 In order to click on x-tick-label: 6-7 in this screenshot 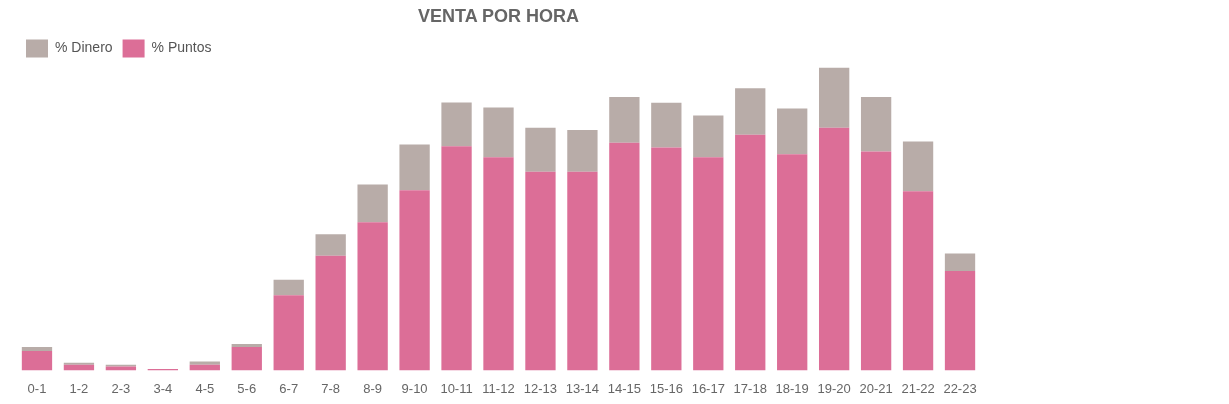, I will do `click(289, 388)`.